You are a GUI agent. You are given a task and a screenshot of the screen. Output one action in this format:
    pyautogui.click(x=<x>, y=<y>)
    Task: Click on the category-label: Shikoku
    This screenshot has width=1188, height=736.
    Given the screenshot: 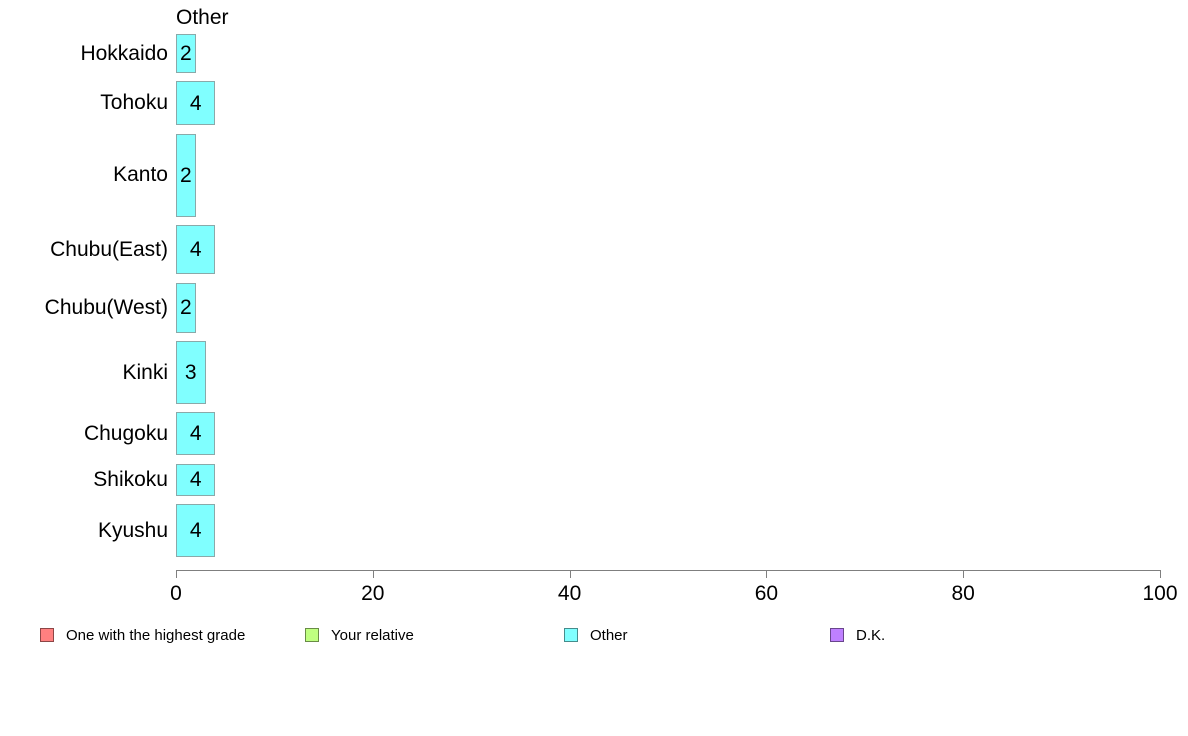 What is the action you would take?
    pyautogui.click(x=130, y=479)
    